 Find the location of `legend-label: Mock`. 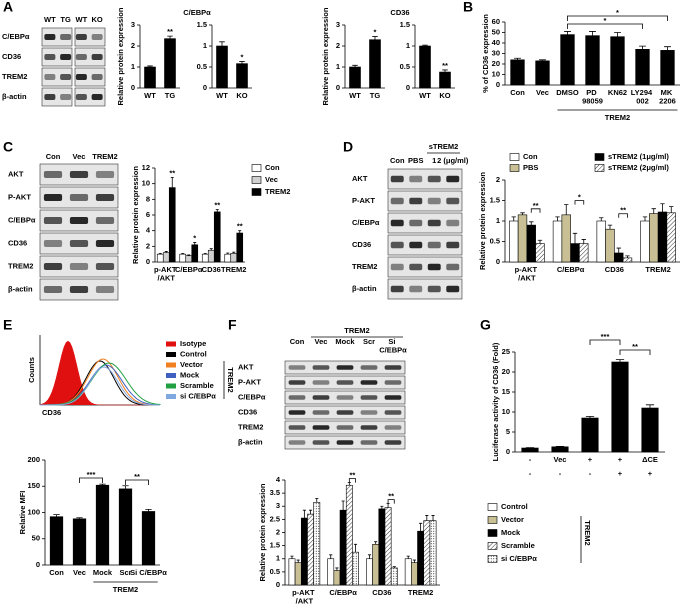

legend-label: Mock is located at coordinates (190, 374).